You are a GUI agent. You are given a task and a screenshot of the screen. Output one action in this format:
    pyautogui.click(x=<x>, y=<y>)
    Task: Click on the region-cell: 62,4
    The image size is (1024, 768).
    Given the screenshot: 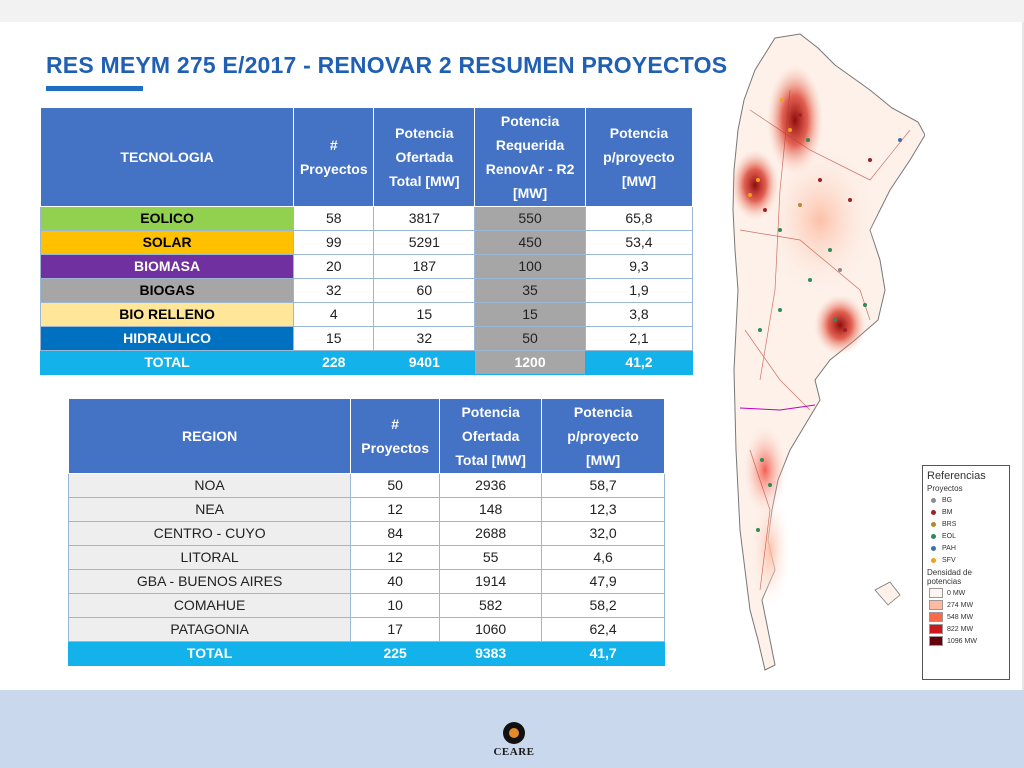 What is the action you would take?
    pyautogui.click(x=603, y=629)
    